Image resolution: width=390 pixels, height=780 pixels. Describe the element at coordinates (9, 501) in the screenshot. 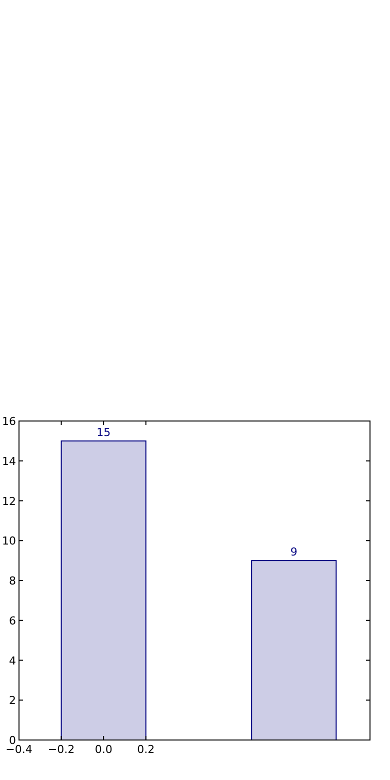

I see `y-tick-label: 12` at that location.